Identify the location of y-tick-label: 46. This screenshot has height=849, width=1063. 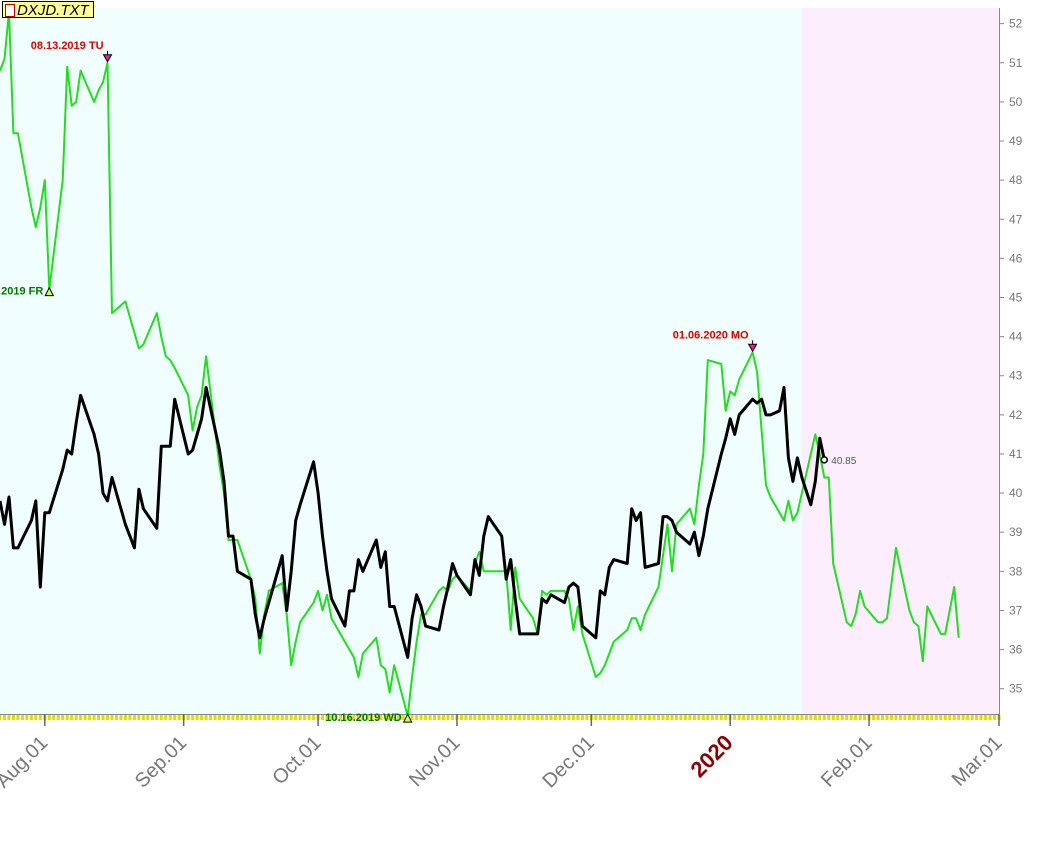
(1016, 258).